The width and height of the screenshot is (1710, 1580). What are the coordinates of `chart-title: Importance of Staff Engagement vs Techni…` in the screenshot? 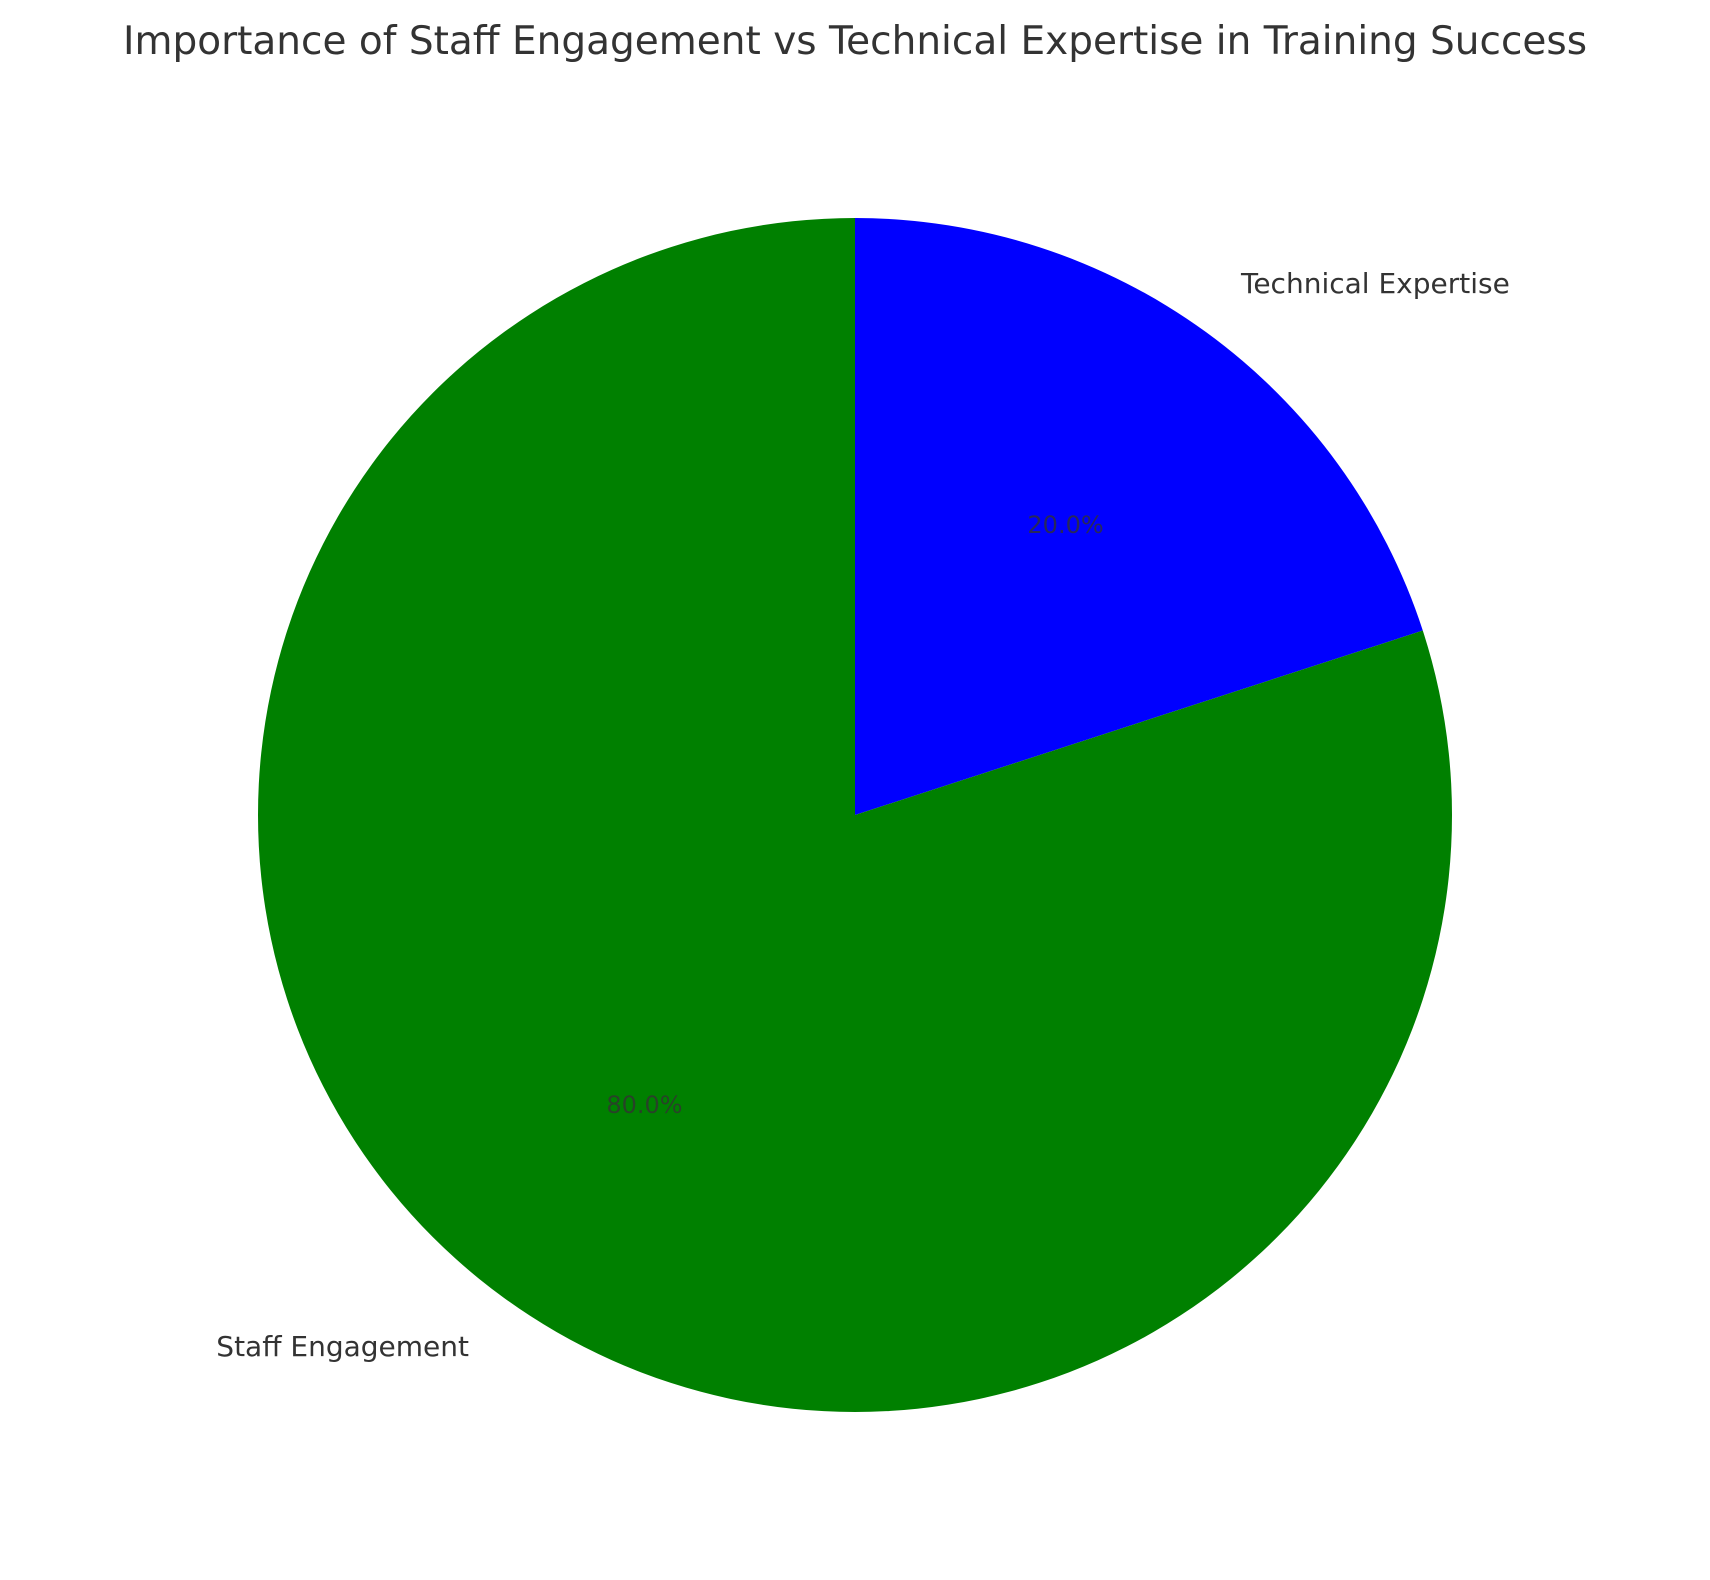 It's located at (855, 41).